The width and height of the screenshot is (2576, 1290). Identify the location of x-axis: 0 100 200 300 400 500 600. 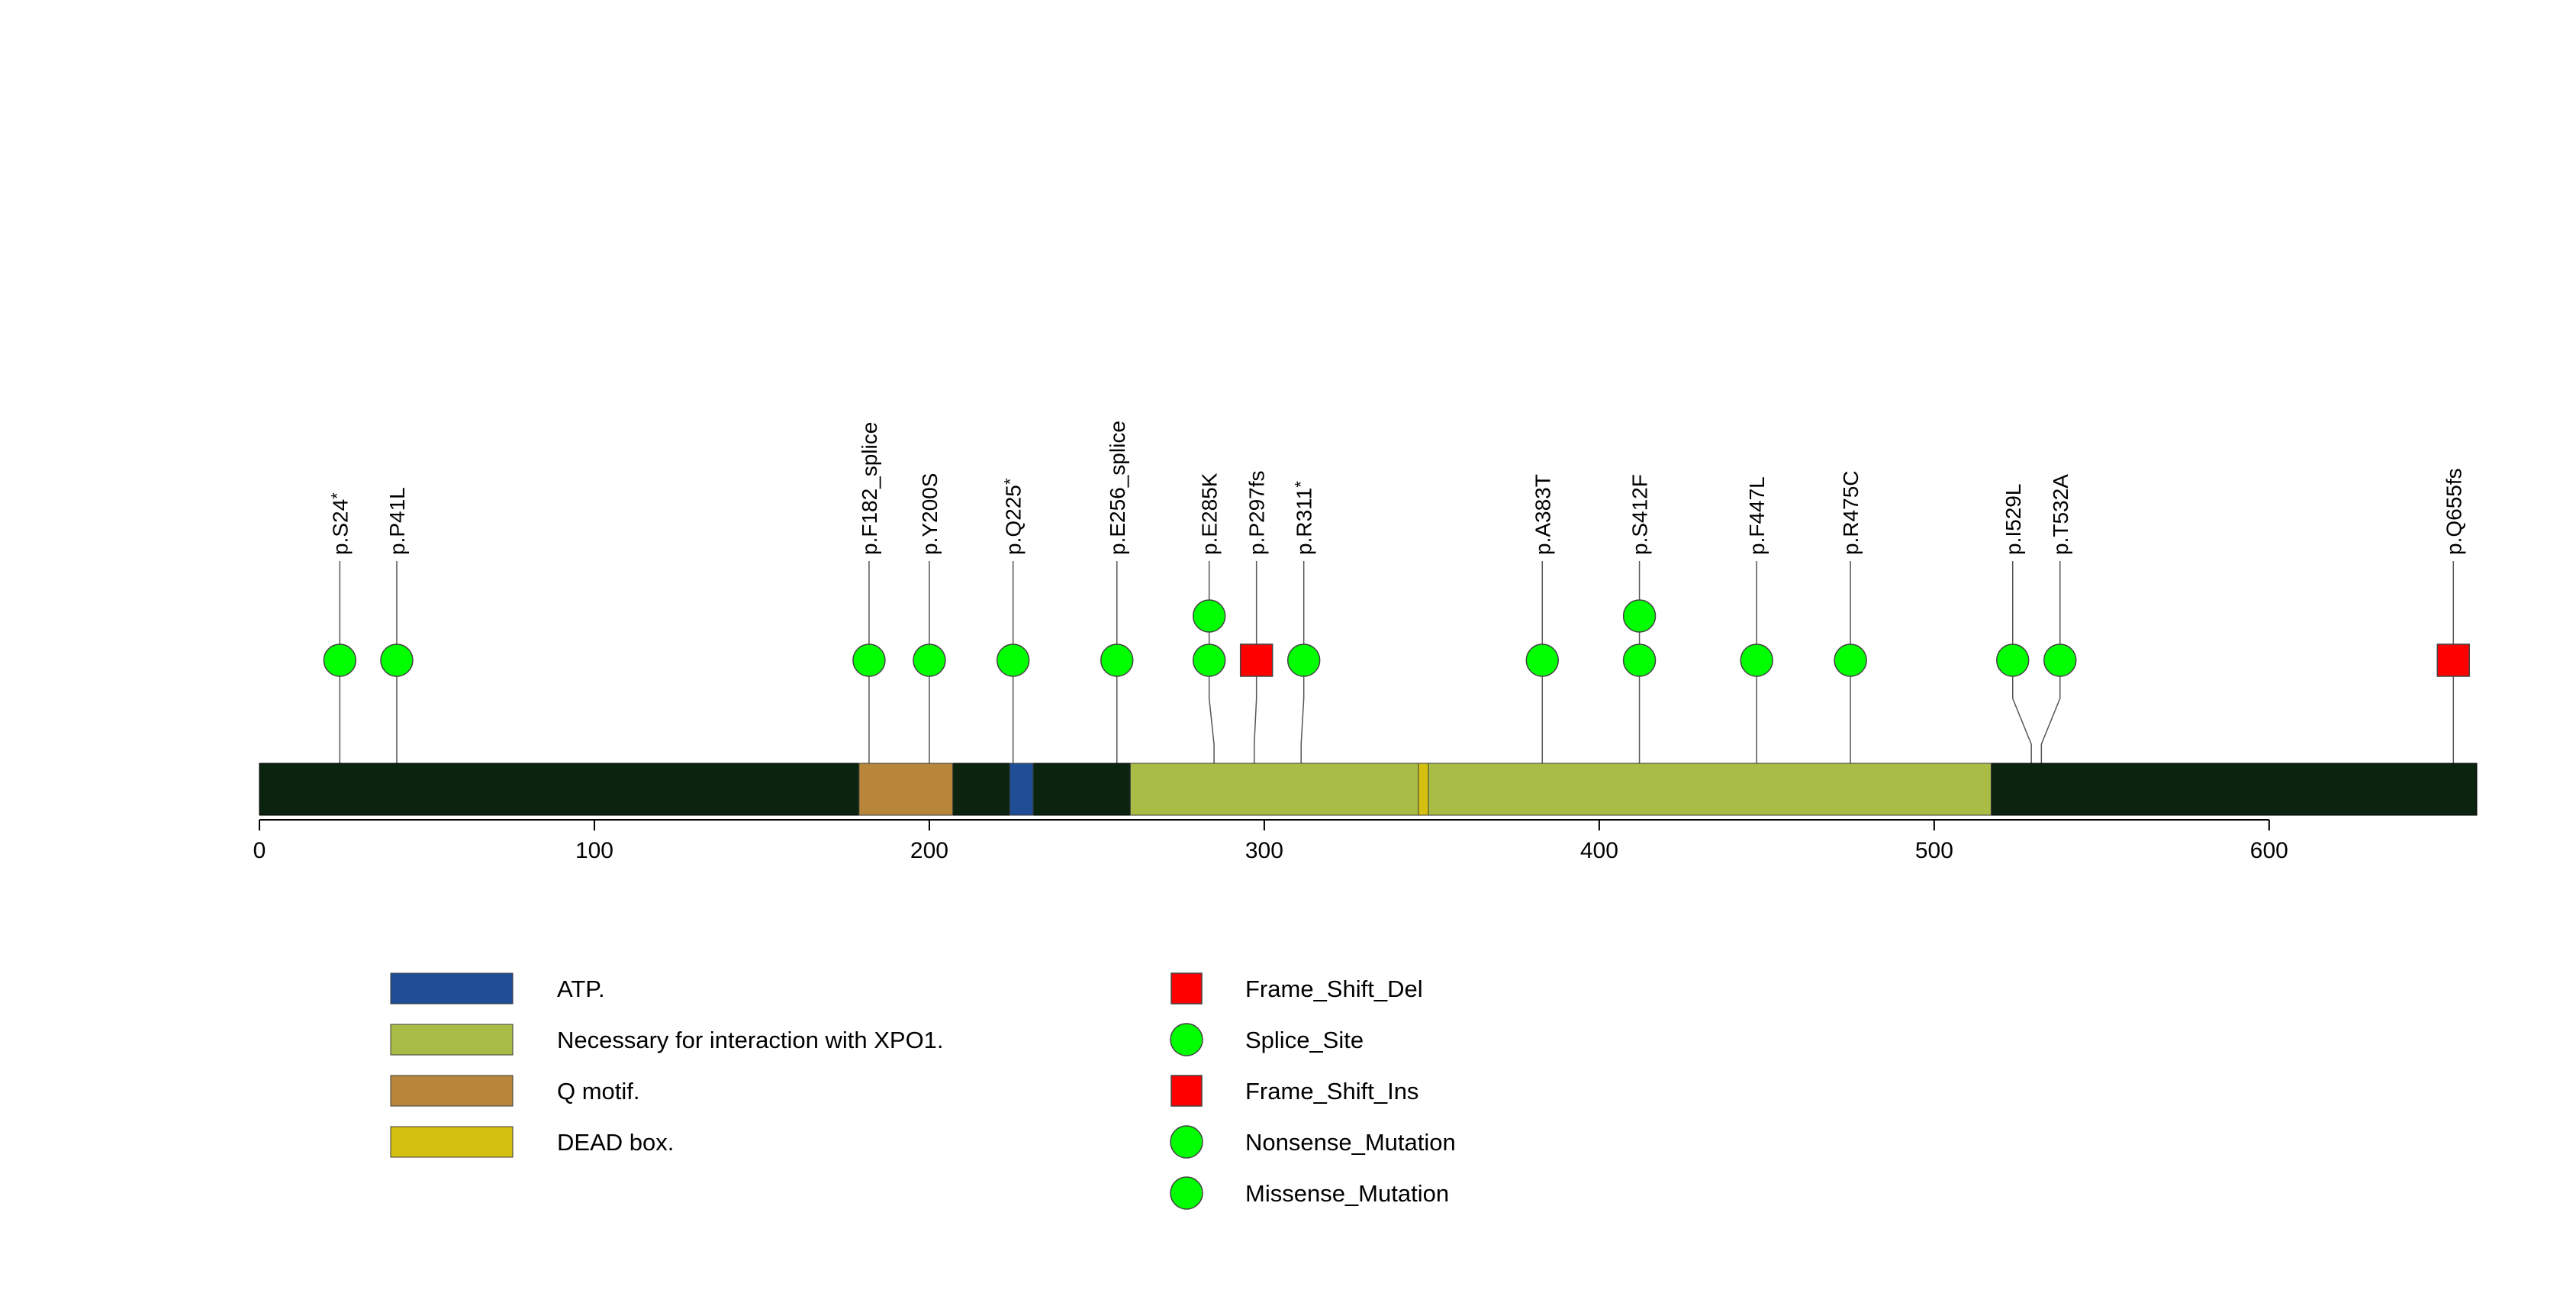
(1270, 841).